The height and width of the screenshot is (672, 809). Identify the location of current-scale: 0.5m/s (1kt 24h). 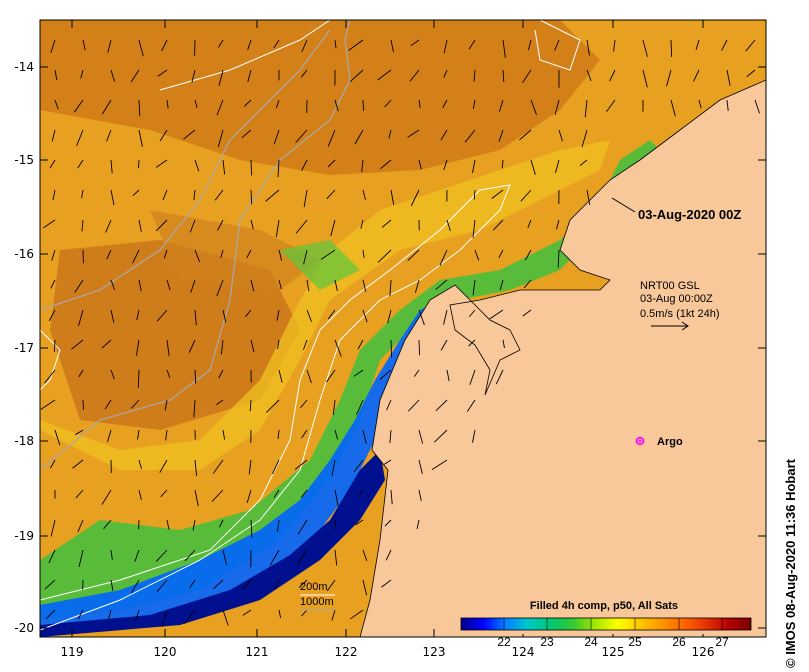
(679, 314).